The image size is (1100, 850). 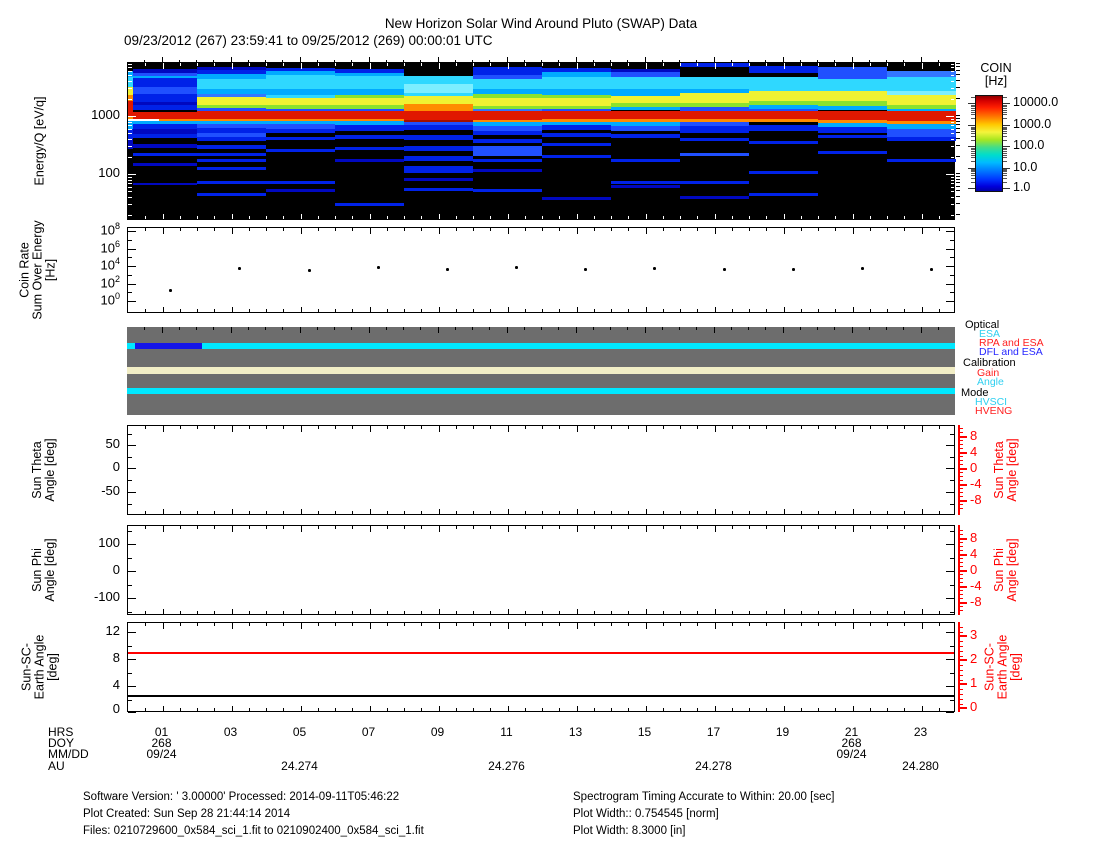 I want to click on footer-line: Plot Created: Sun Sep 28 21:44:14 2014, so click(x=187, y=814).